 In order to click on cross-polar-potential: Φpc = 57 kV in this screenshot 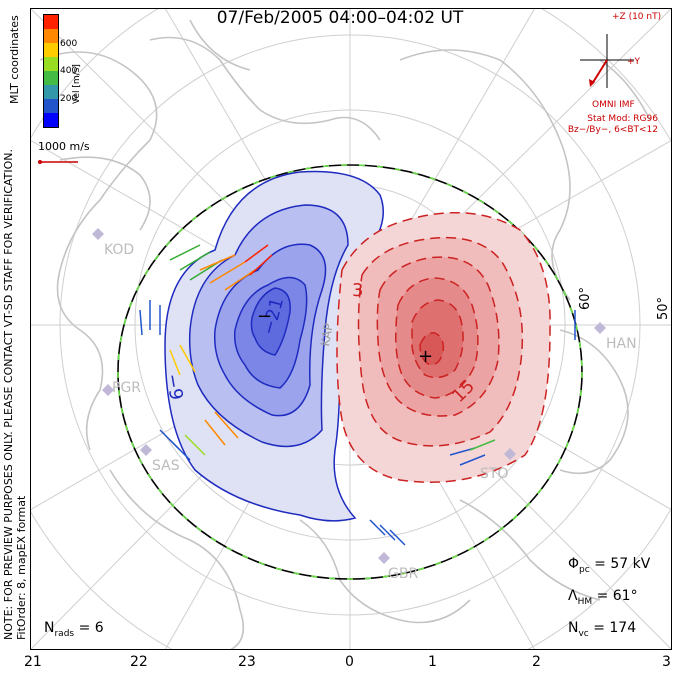, I will do `click(609, 565)`.